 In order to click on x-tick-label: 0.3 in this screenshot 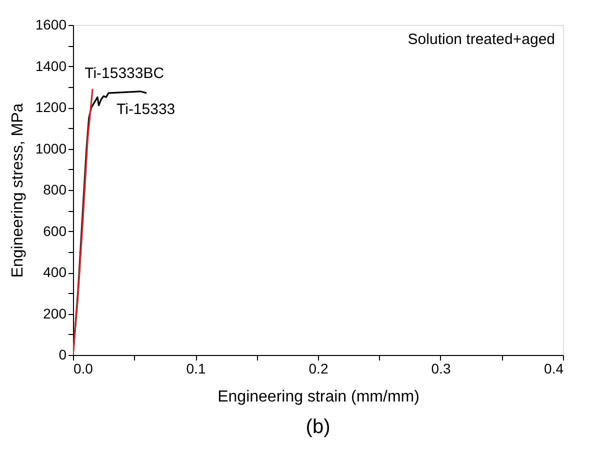, I will do `click(441, 368)`.